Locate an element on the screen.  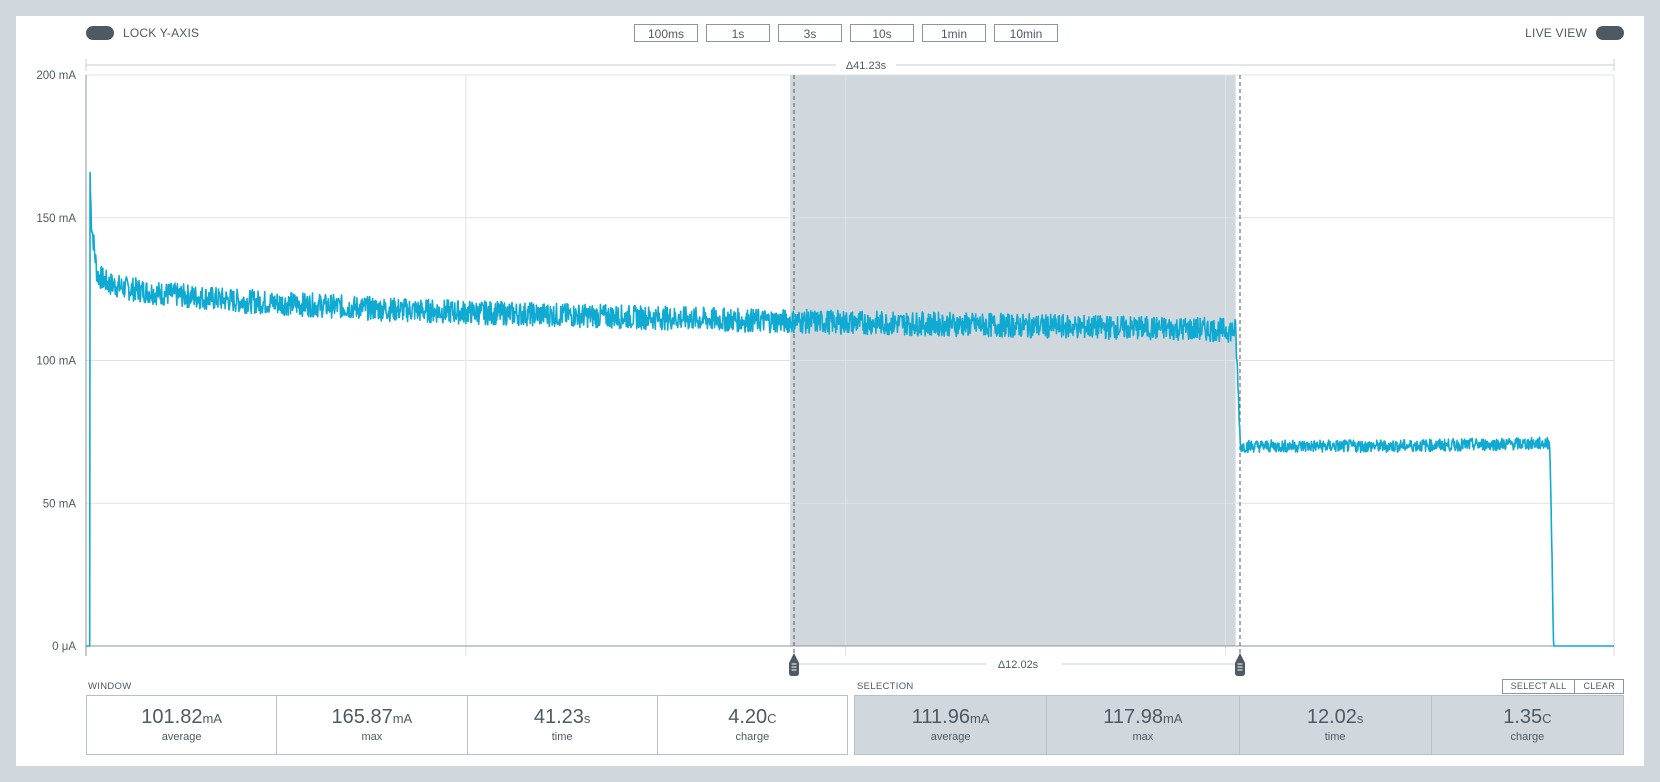
window-charge-stat: 4.20C charge is located at coordinates (752, 725).